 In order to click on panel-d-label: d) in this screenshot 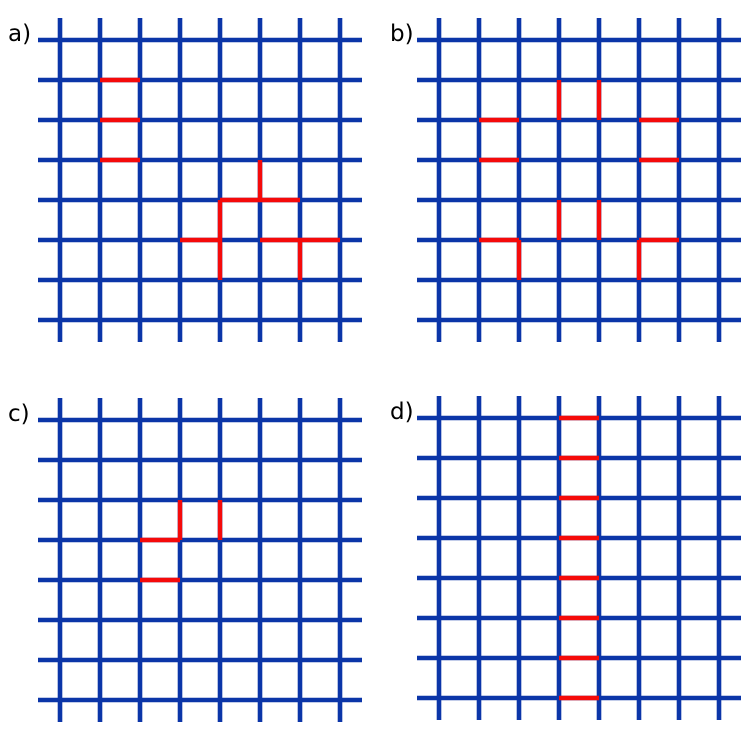, I will do `click(402, 412)`.